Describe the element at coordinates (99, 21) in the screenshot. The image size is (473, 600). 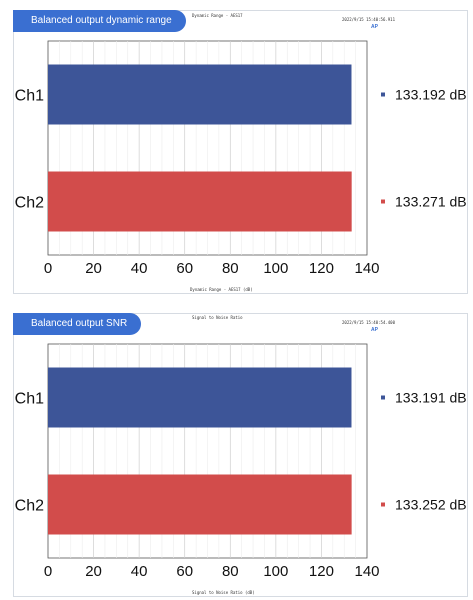
I see `chart-badge: Balanced output dynamic range` at that location.